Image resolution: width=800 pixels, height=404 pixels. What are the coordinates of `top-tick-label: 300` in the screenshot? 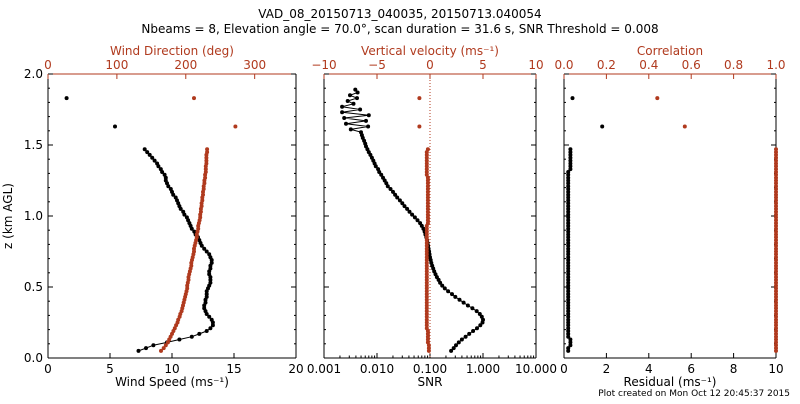 It's located at (254, 65).